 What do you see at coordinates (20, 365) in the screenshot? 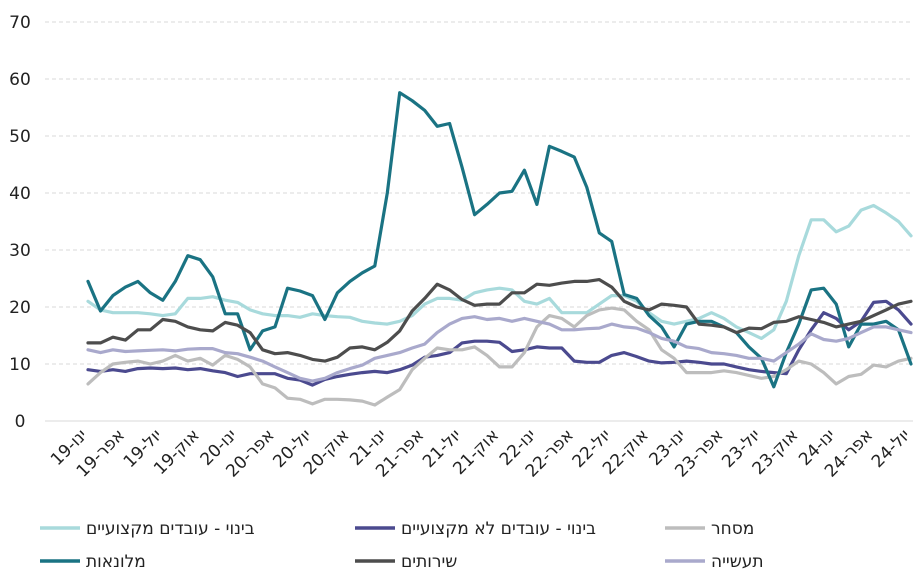
I see `y-tick-label: 10` at bounding box center [20, 365].